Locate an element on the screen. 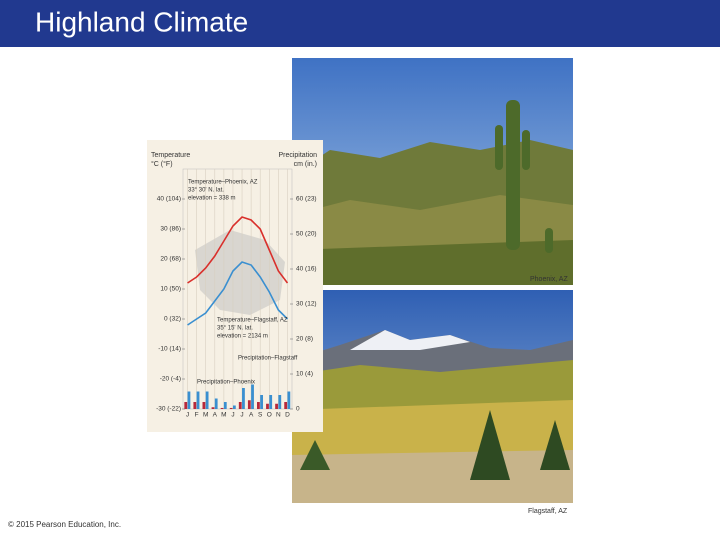  y2-tick-label: 40 (16) is located at coordinates (306, 269).